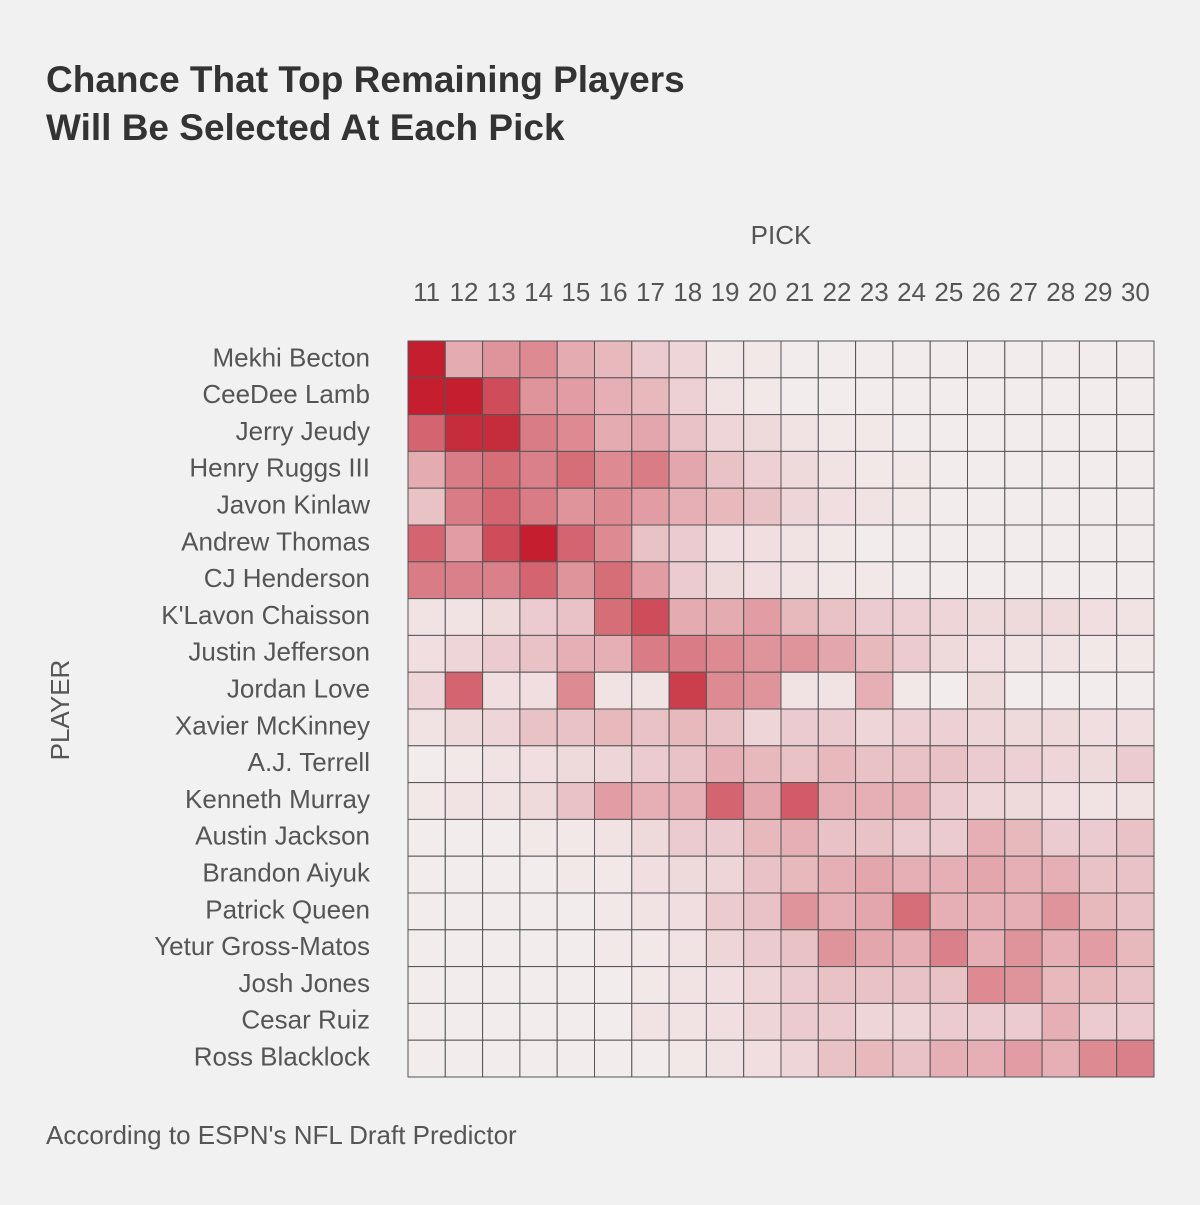 This screenshot has height=1205, width=1200. What do you see at coordinates (282, 1056) in the screenshot?
I see `y-tick-label: Ross Blacklock` at bounding box center [282, 1056].